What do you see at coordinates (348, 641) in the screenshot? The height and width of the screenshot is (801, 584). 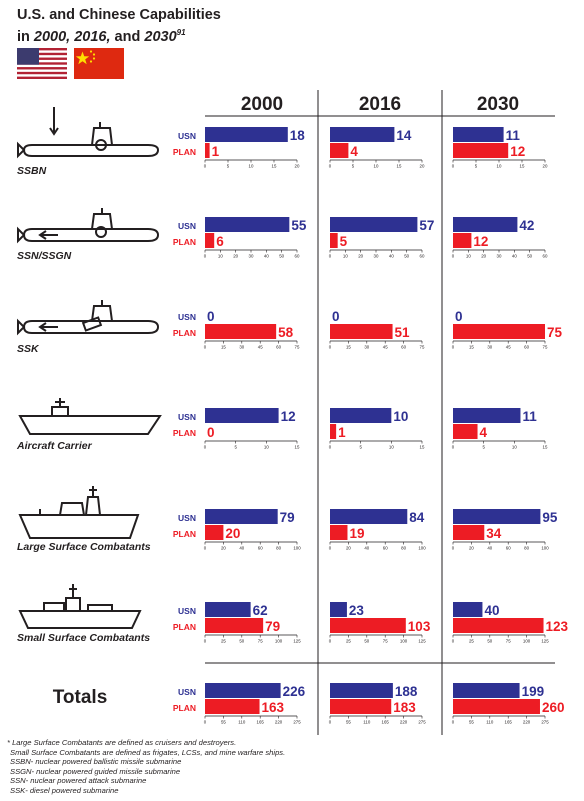 I see `x-tick-label: 25` at bounding box center [348, 641].